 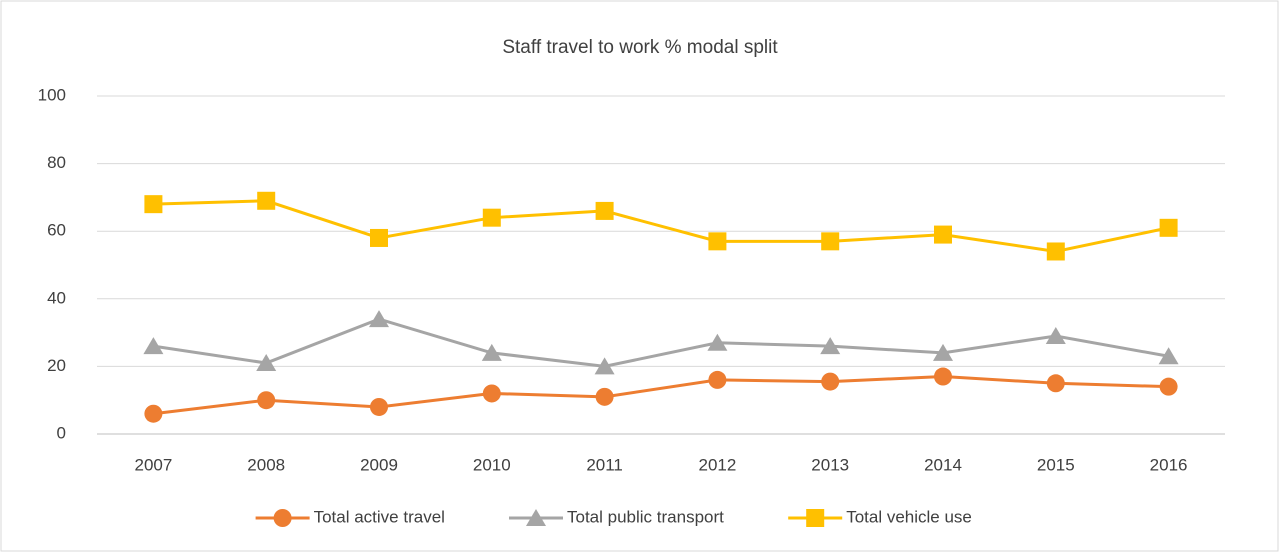 What do you see at coordinates (640, 47) in the screenshot?
I see `chart-title: Staff travel to work % modal split` at bounding box center [640, 47].